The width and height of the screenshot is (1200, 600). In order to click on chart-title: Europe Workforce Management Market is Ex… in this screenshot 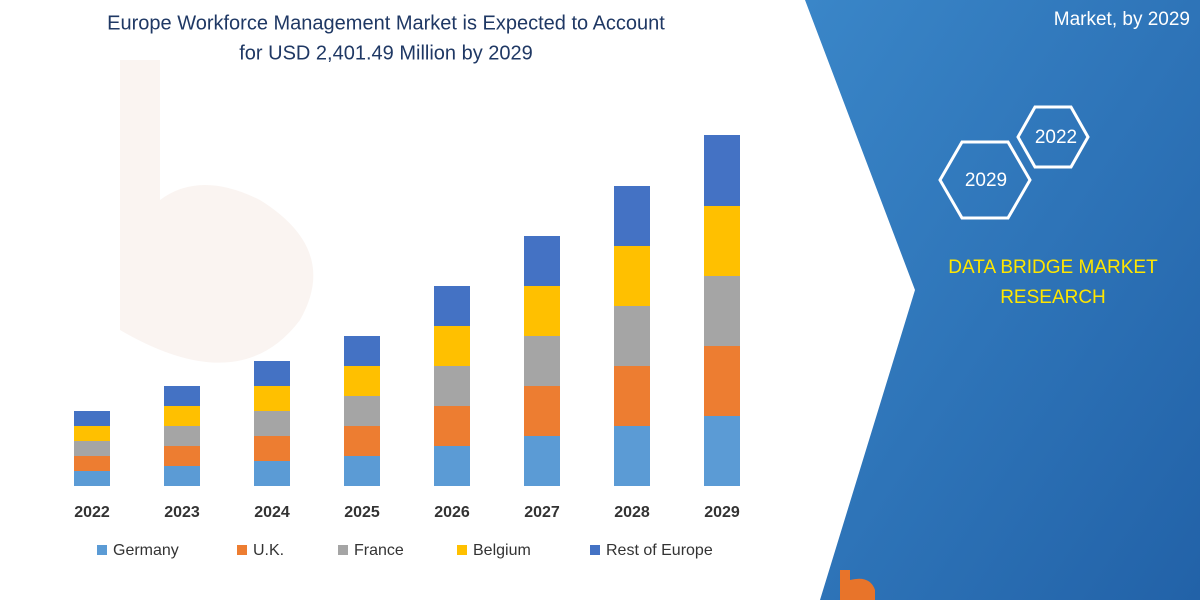, I will do `click(386, 23)`.